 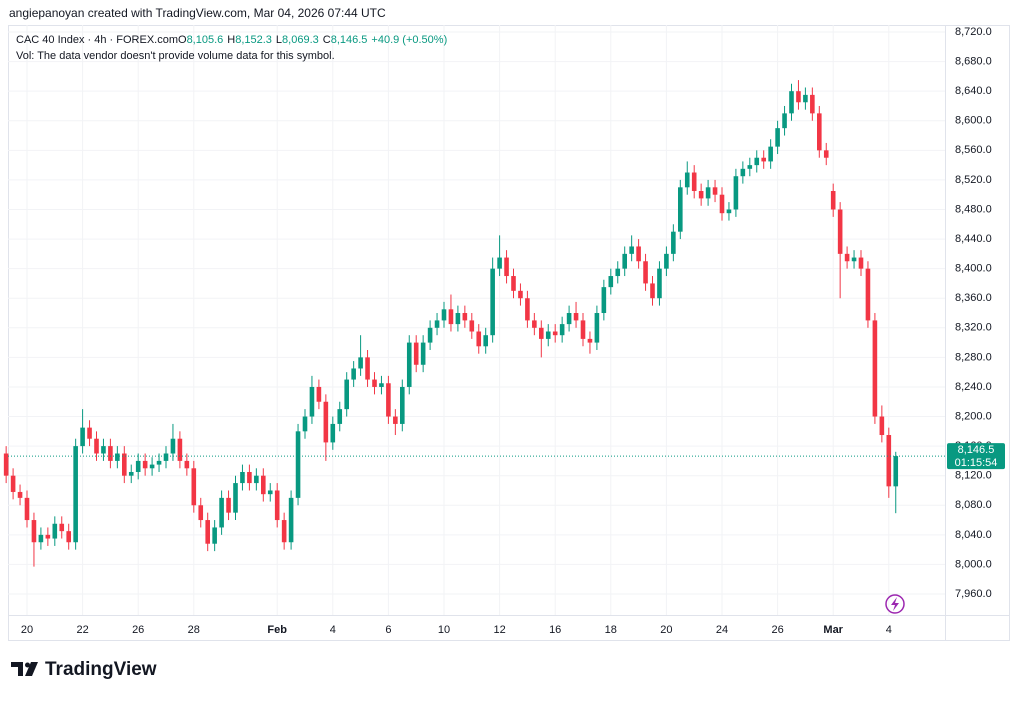 I want to click on x-tick-label: 24, so click(x=722, y=630).